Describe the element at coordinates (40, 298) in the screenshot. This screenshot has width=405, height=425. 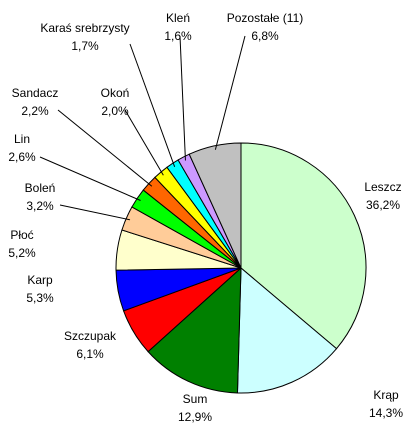
I see `slice-value-label: 5,3%` at that location.